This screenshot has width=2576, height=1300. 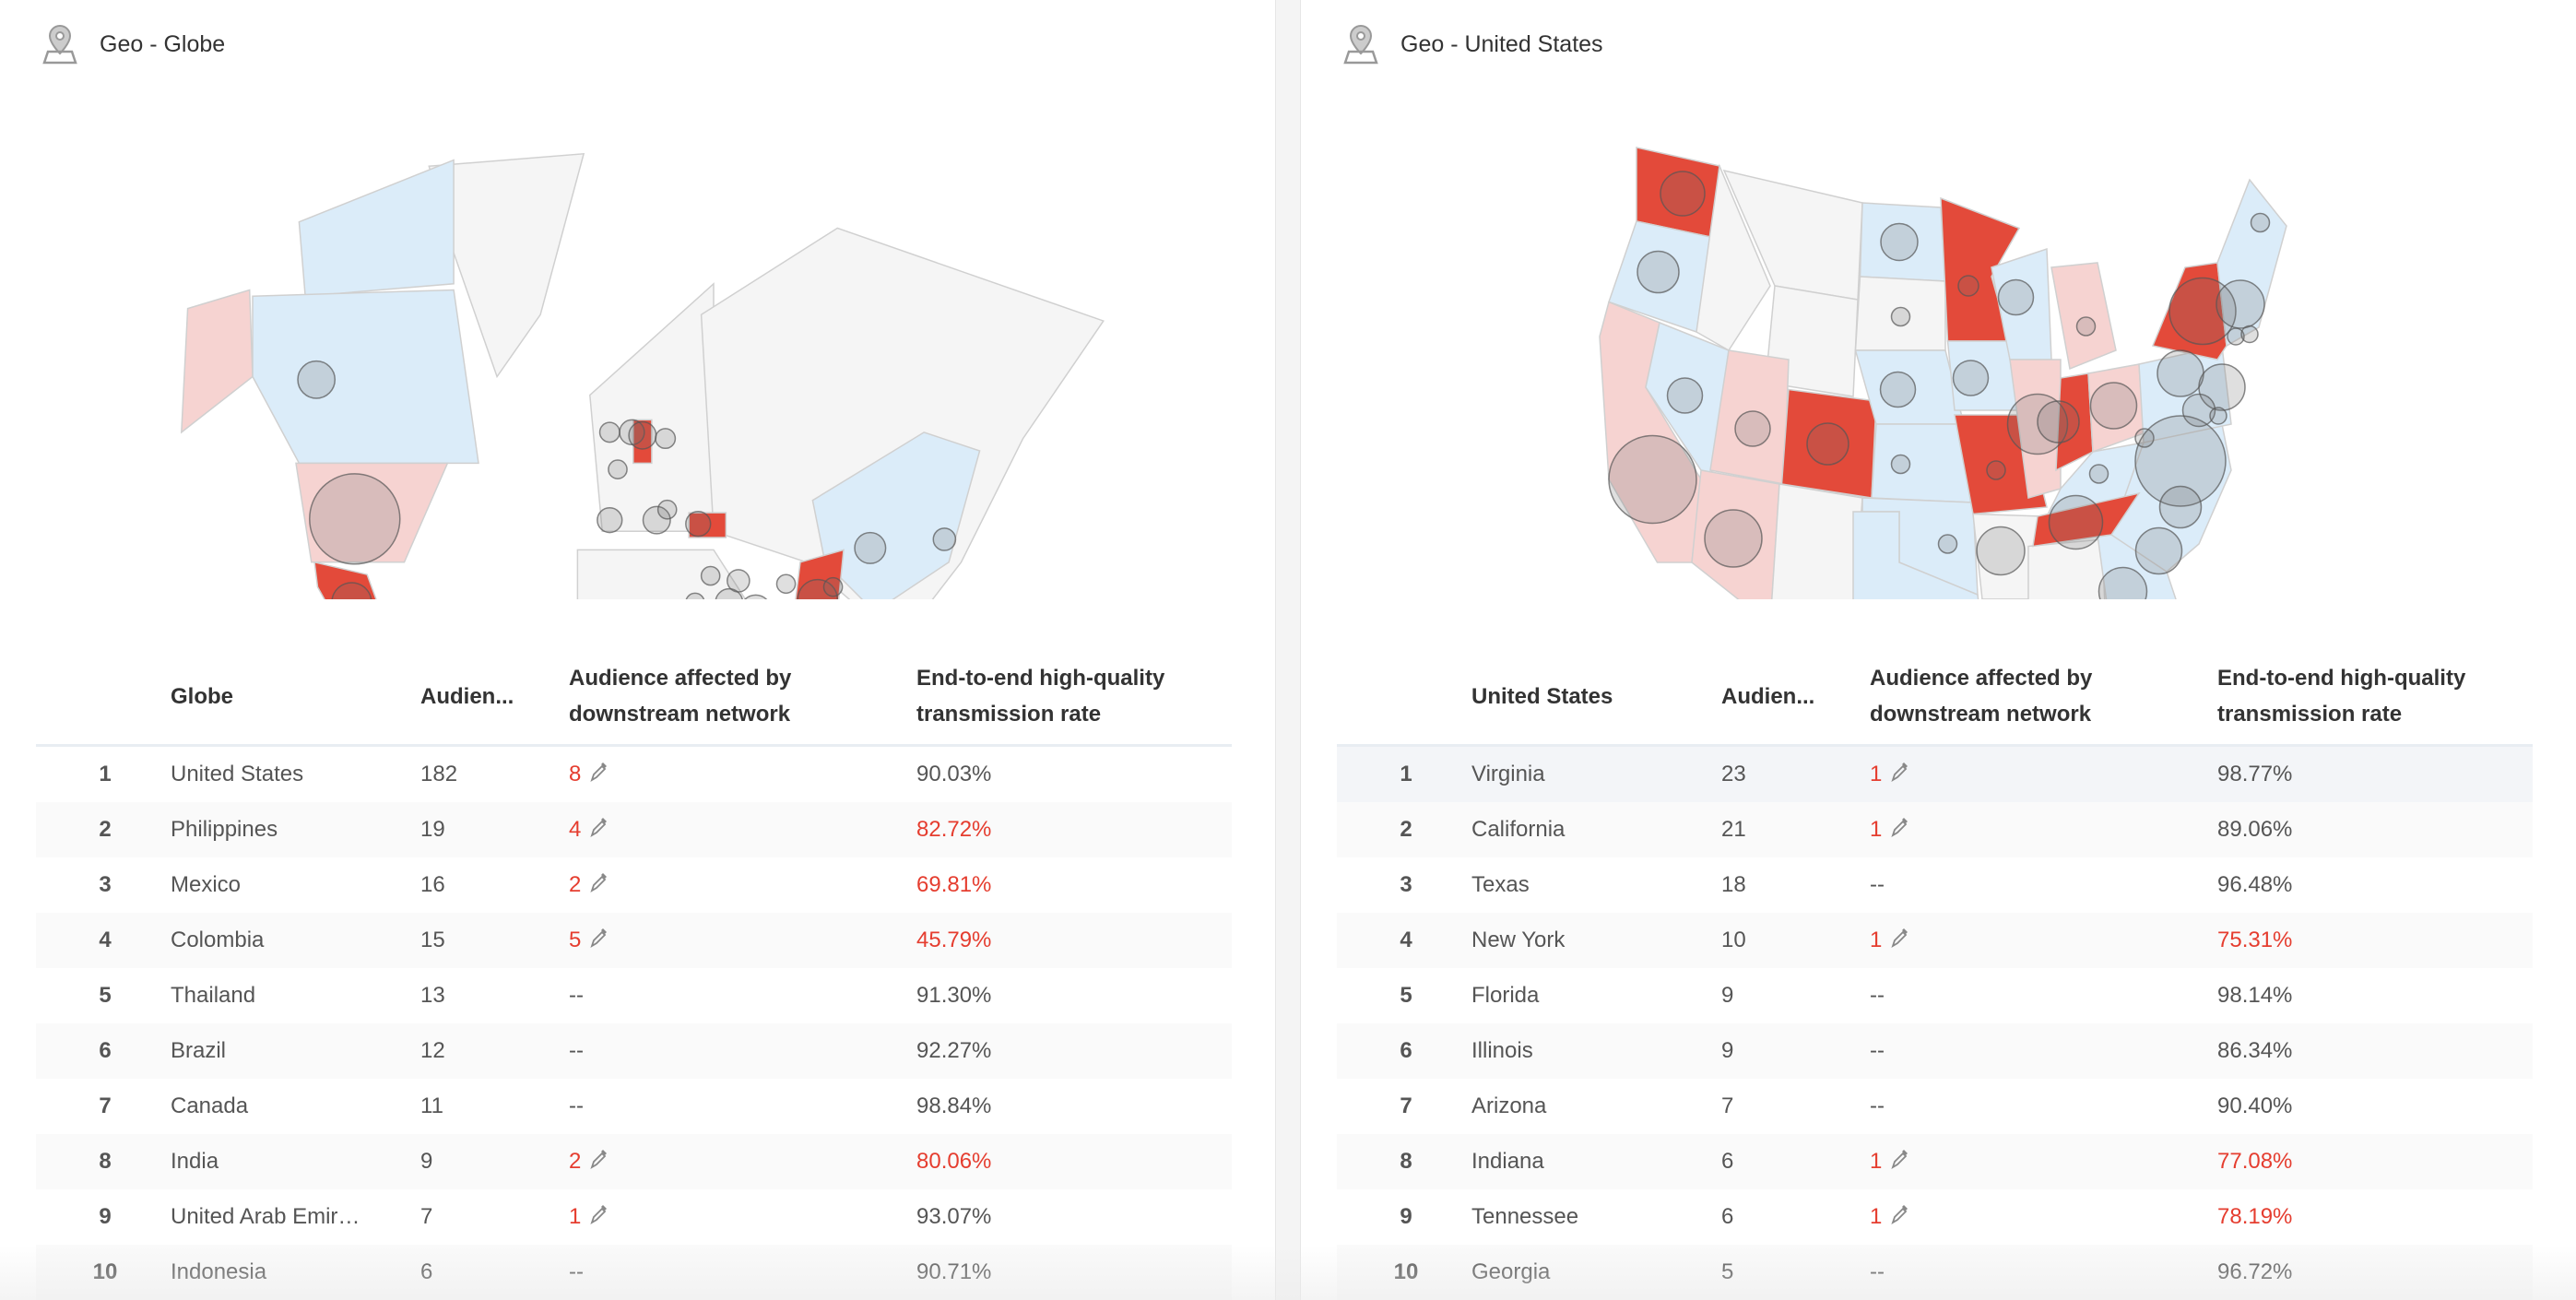 I want to click on state-kansas, so click(x=1921, y=463).